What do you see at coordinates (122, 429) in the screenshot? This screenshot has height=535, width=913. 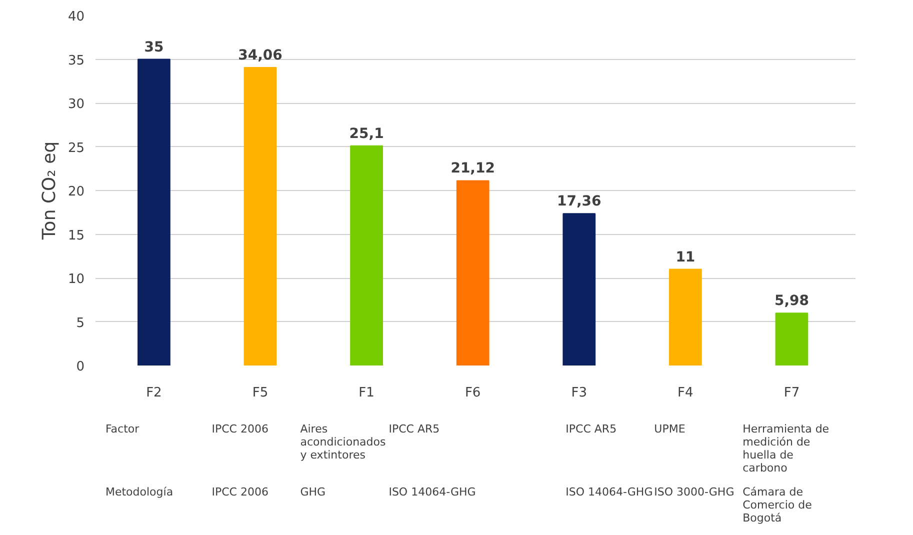 I see `text: Factor` at bounding box center [122, 429].